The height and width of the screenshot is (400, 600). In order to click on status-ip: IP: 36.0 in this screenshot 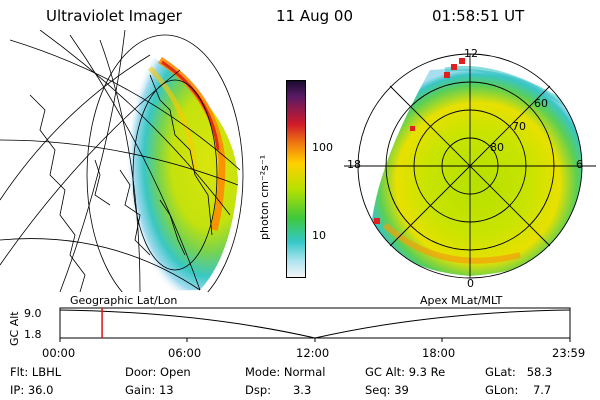, I will do `click(32, 390)`.